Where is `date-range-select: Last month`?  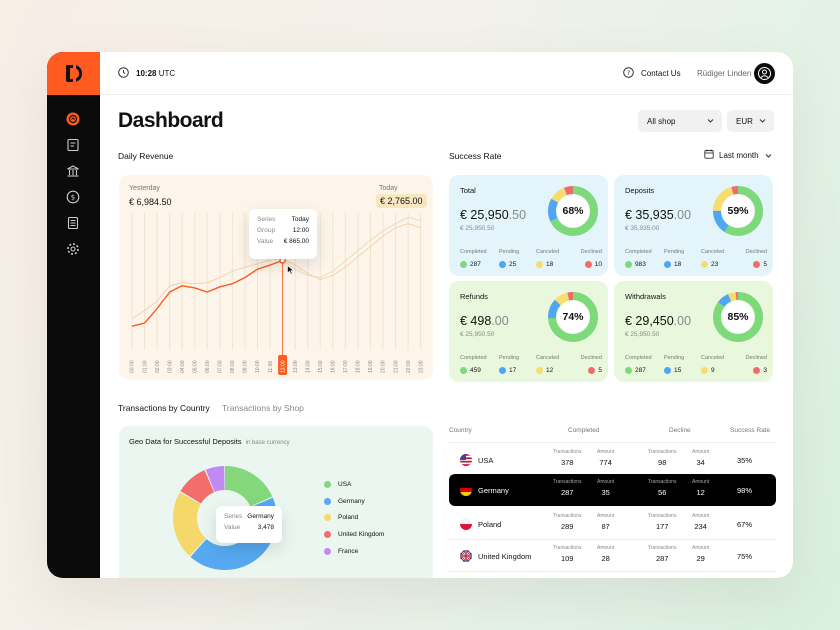
date-range-select: Last month is located at coordinates (745, 155).